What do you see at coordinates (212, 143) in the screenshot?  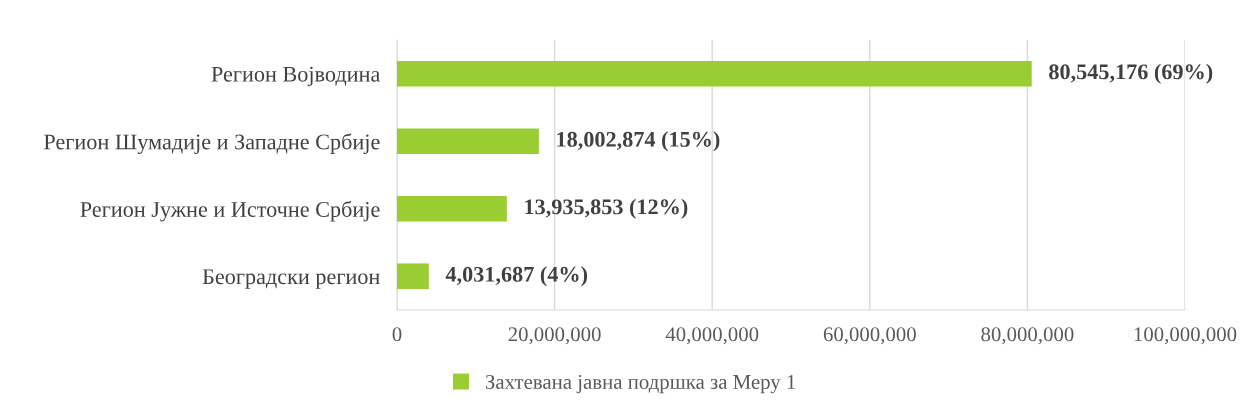 I see `y-tick-label: Регион Шумадије и Западне Србије` at bounding box center [212, 143].